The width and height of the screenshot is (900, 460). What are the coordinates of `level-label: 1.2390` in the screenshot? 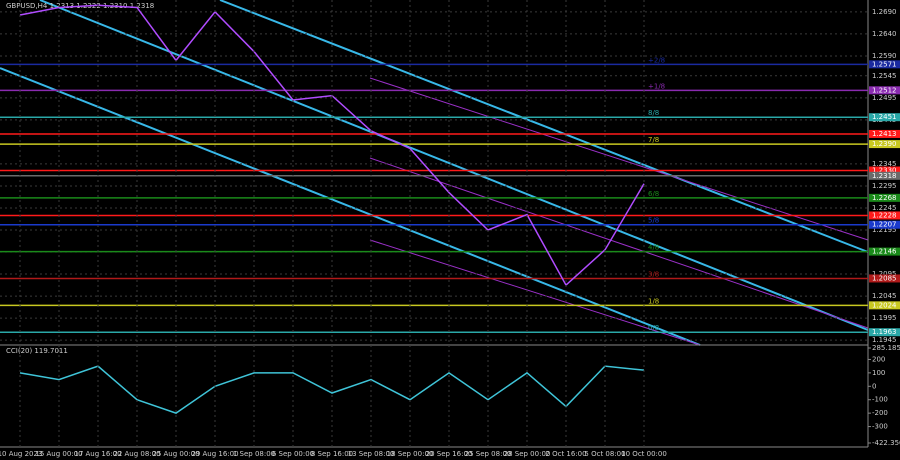 It's located at (884, 144).